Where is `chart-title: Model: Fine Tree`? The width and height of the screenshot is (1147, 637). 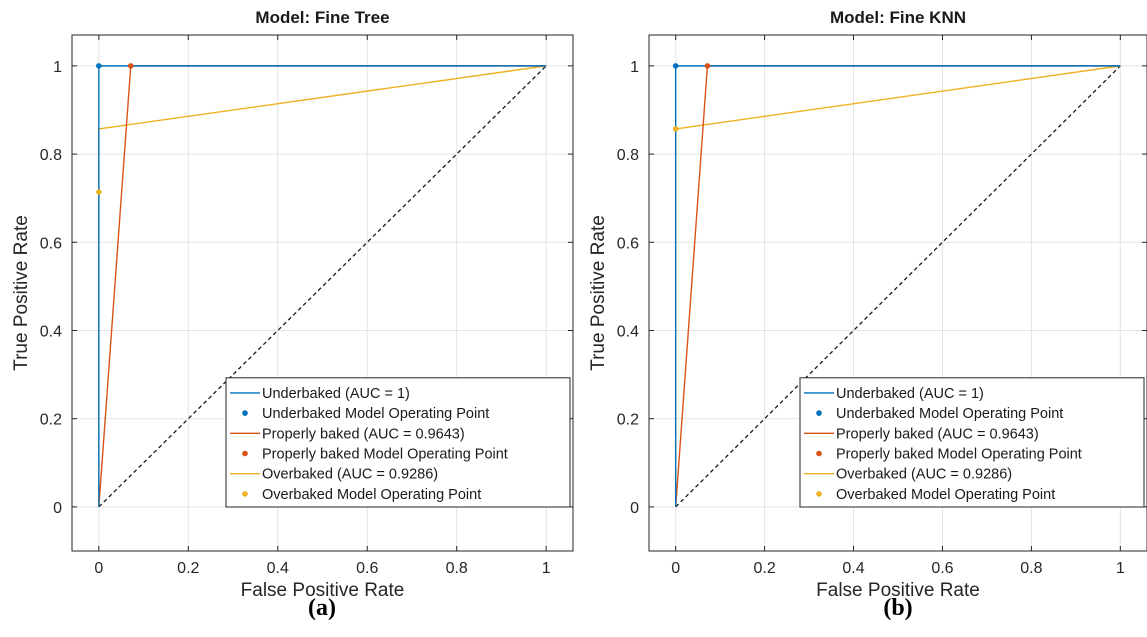
chart-title: Model: Fine Tree is located at coordinates (322, 17).